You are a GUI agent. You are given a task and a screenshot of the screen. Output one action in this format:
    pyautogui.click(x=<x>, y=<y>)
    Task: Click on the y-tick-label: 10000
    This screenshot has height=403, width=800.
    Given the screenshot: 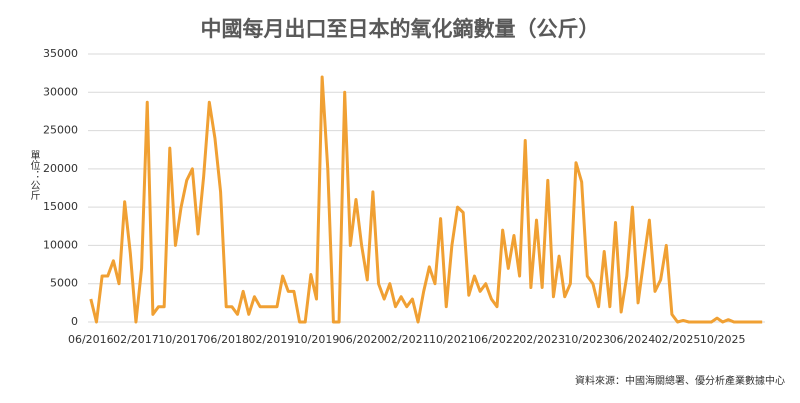 What is the action you would take?
    pyautogui.click(x=60, y=244)
    